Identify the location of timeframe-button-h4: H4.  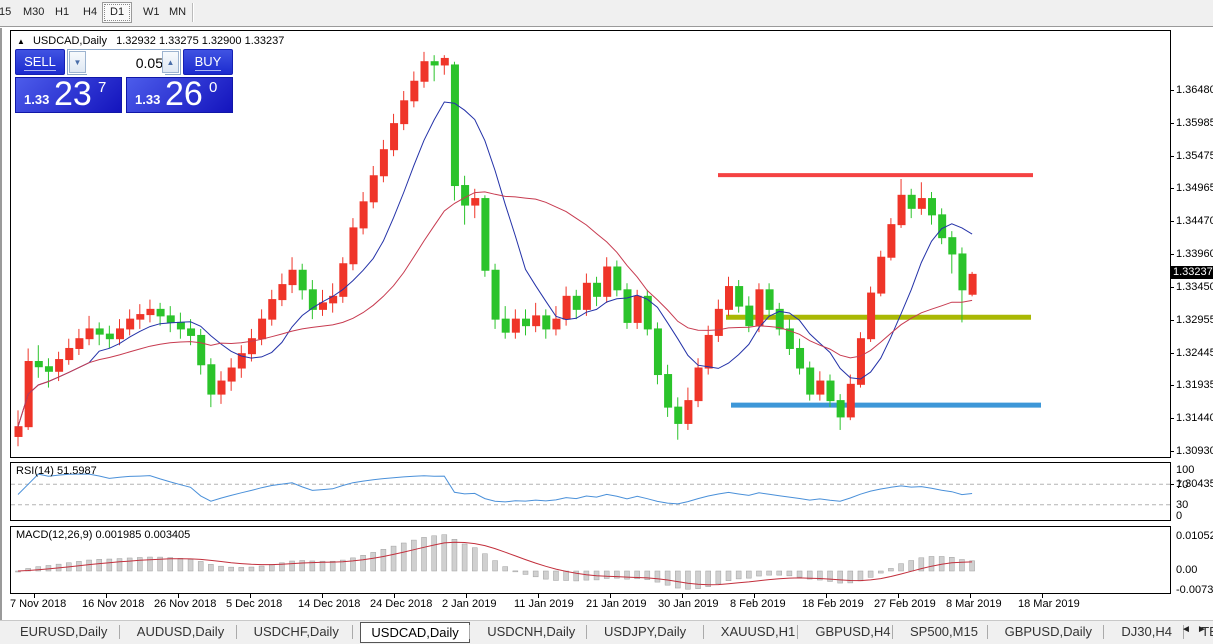
(90, 12).